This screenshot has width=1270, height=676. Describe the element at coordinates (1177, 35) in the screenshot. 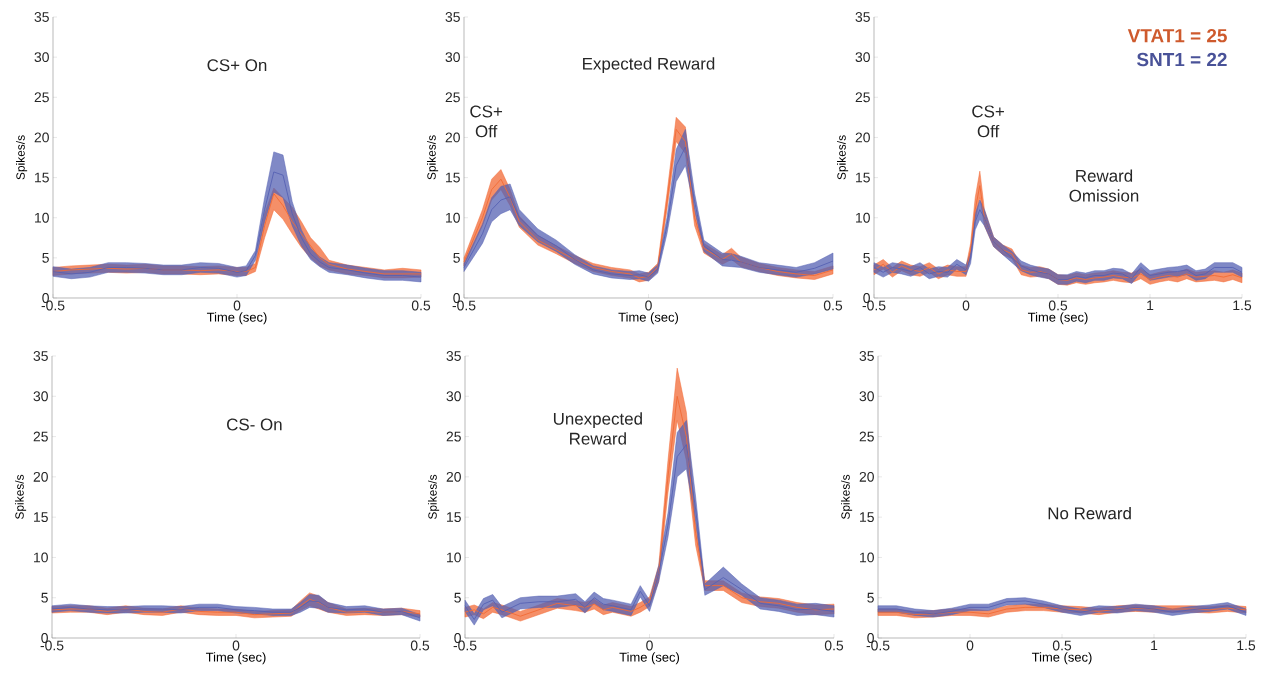

I see `text: VTAT1 = 25` at that location.